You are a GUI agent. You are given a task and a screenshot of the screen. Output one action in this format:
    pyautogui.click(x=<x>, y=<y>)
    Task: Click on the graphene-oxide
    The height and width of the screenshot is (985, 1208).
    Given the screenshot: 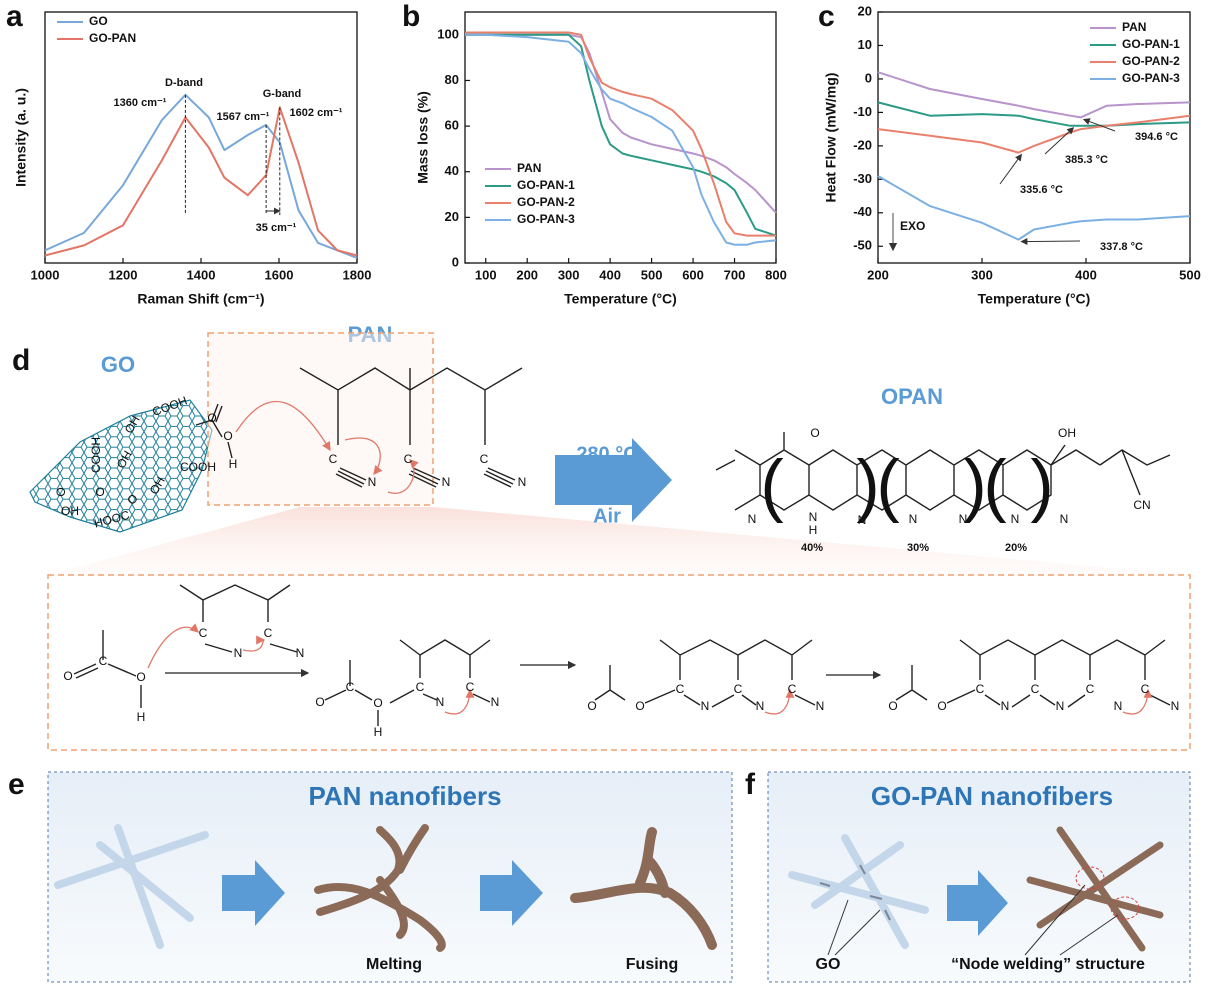 What is the action you would take?
    pyautogui.click(x=121, y=466)
    